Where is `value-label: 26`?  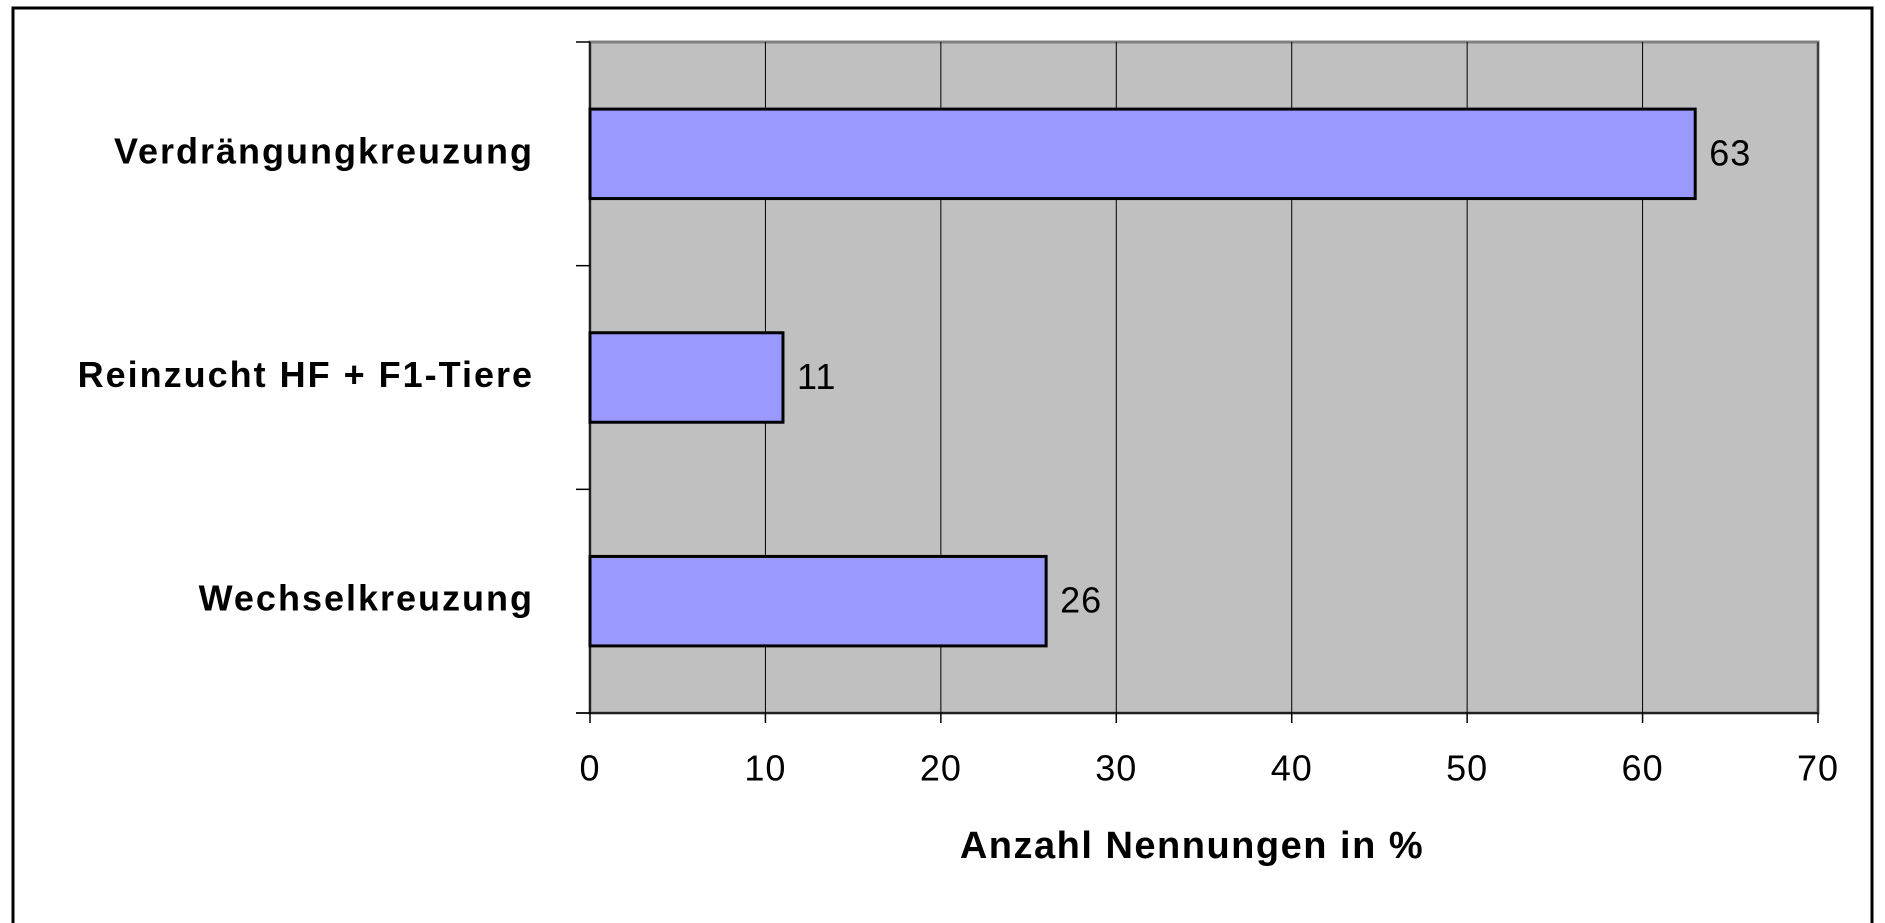
value-label: 26 is located at coordinates (1081, 600).